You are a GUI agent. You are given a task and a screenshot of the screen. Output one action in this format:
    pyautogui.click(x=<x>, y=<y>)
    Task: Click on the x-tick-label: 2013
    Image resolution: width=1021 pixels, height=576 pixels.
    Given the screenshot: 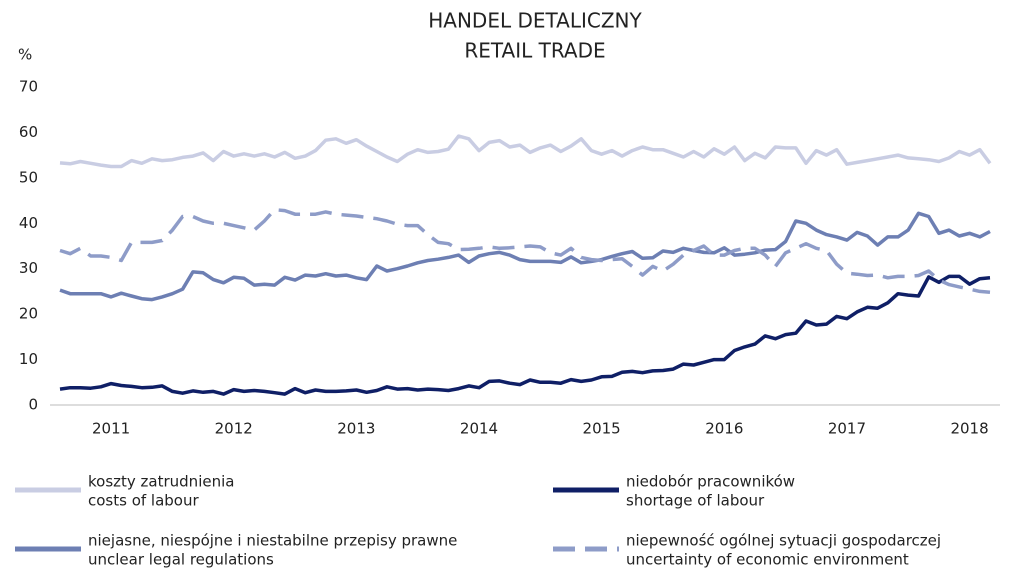 What is the action you would take?
    pyautogui.click(x=356, y=429)
    